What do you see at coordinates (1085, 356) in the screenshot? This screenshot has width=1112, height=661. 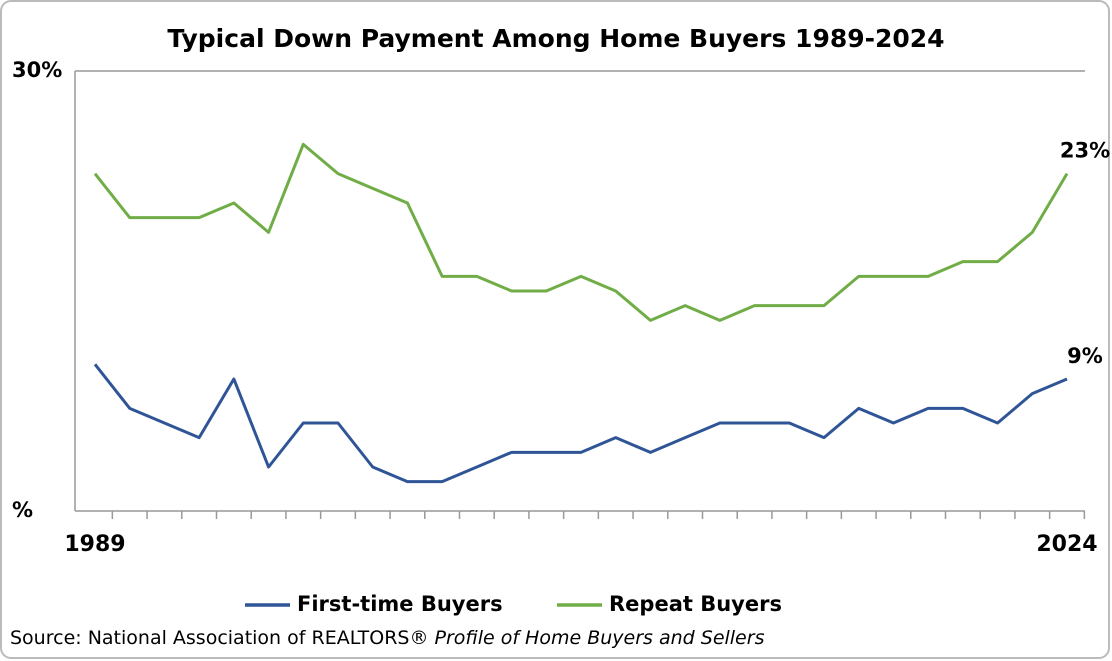 I see `value-label: 9%` at bounding box center [1085, 356].